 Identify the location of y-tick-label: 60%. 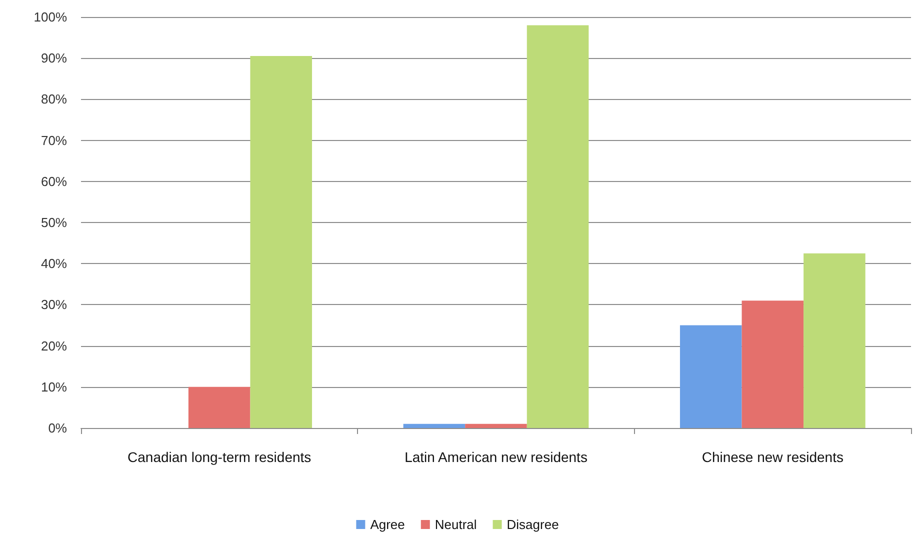
(54, 181).